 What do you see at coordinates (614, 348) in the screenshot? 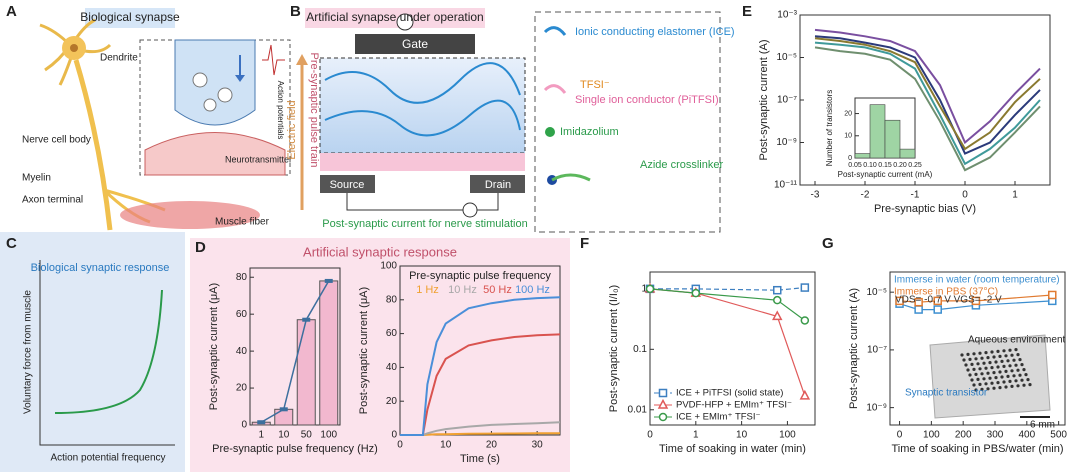
I see `y-axis-label: Post-synaptic current (I/I₀)` at bounding box center [614, 348].